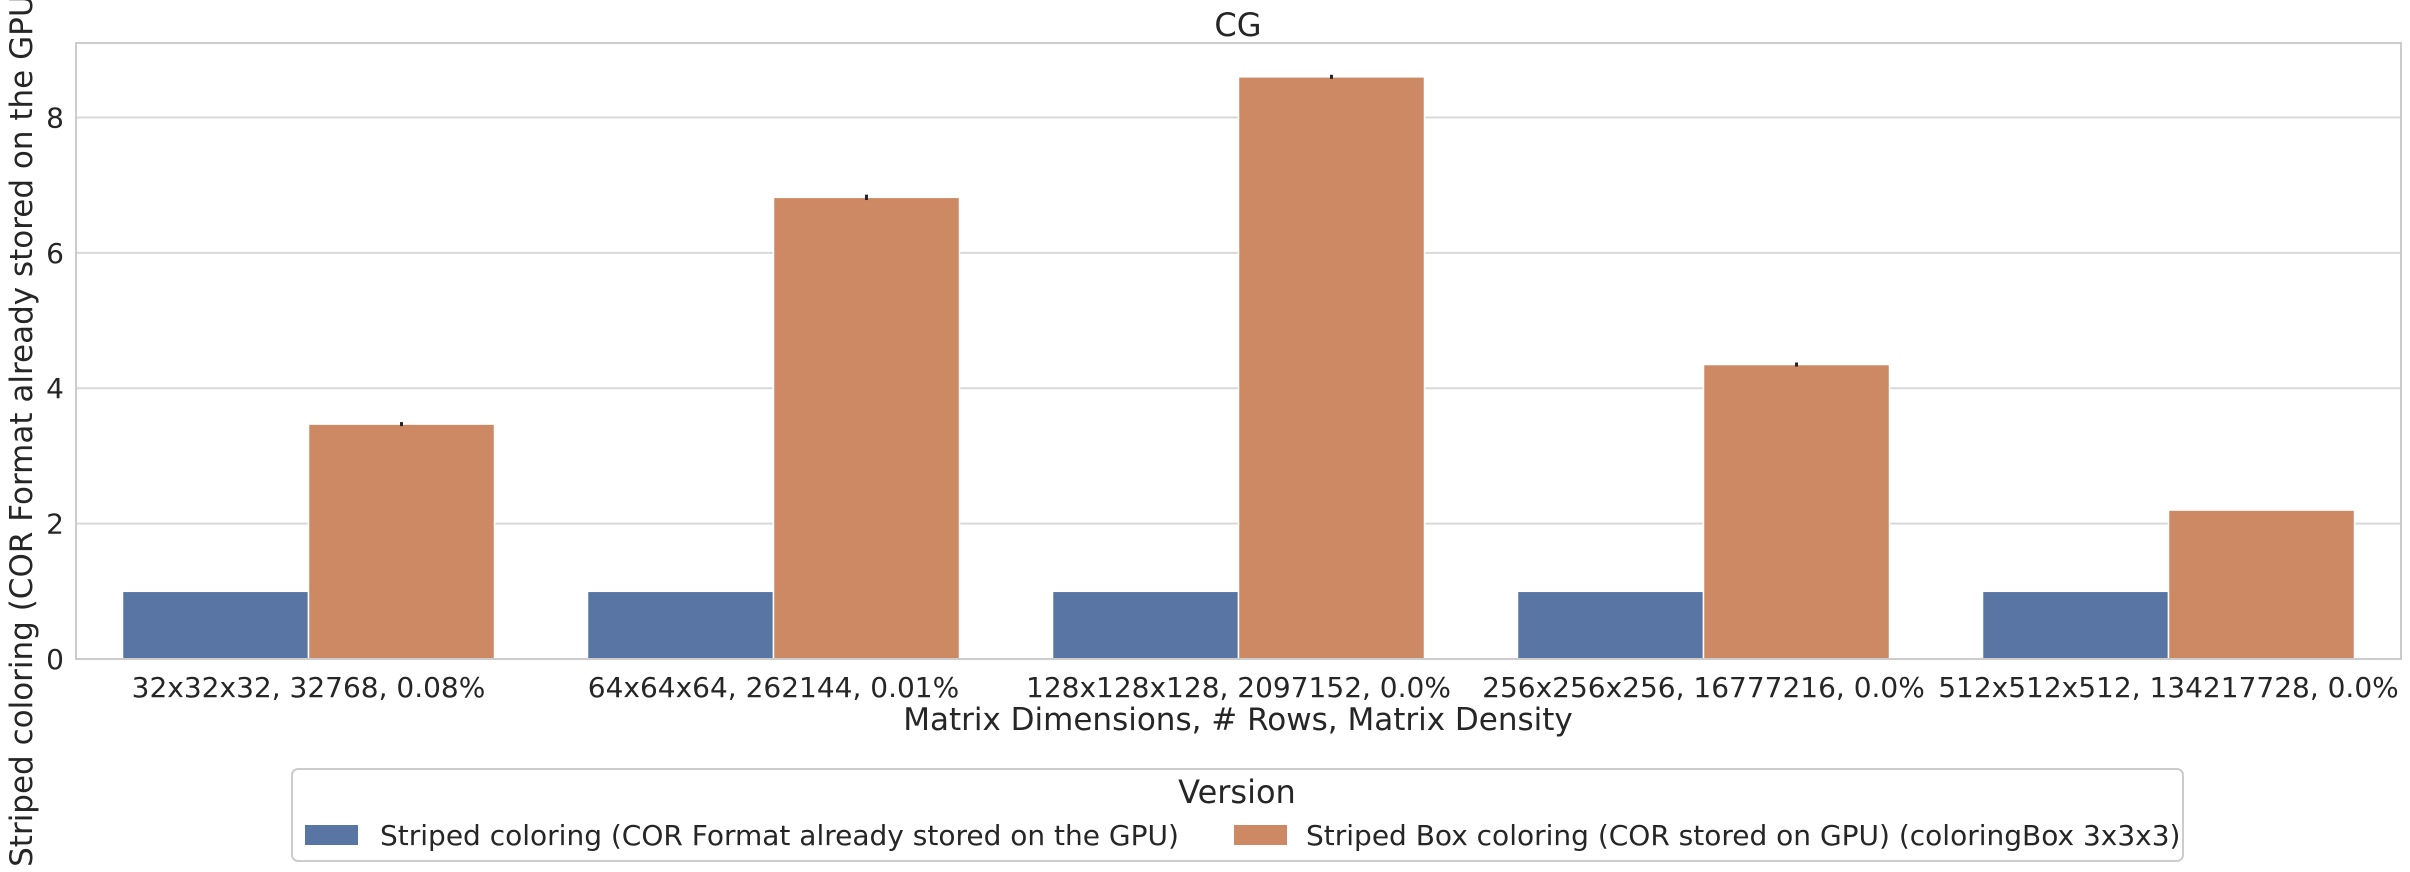  What do you see at coordinates (1260, 835) in the screenshot?
I see `legend-swatch-striped-box` at bounding box center [1260, 835].